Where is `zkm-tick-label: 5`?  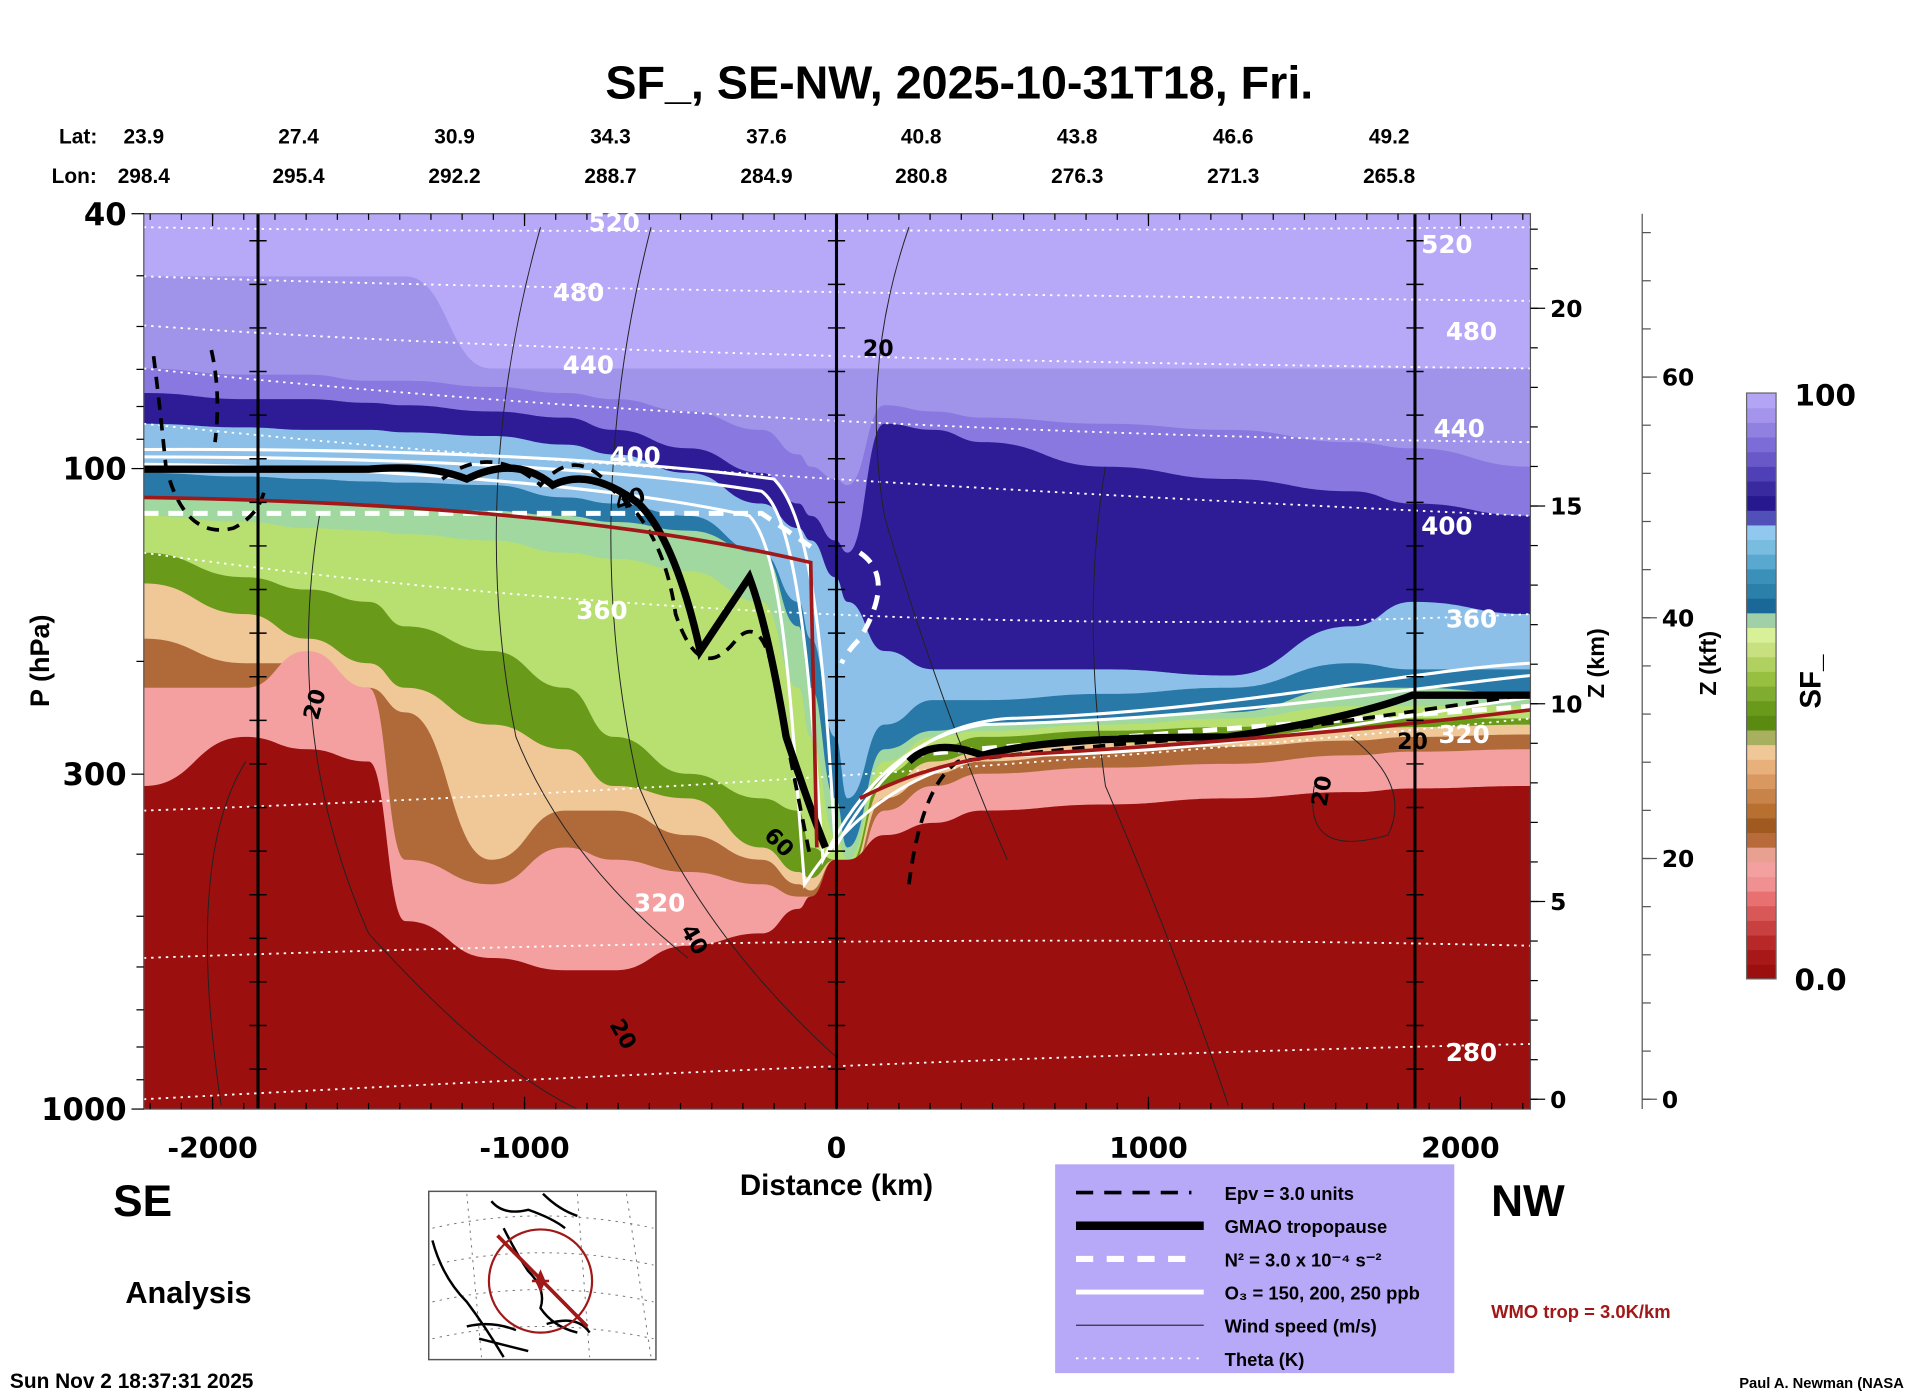 zkm-tick-label: 5 is located at coordinates (1558, 902).